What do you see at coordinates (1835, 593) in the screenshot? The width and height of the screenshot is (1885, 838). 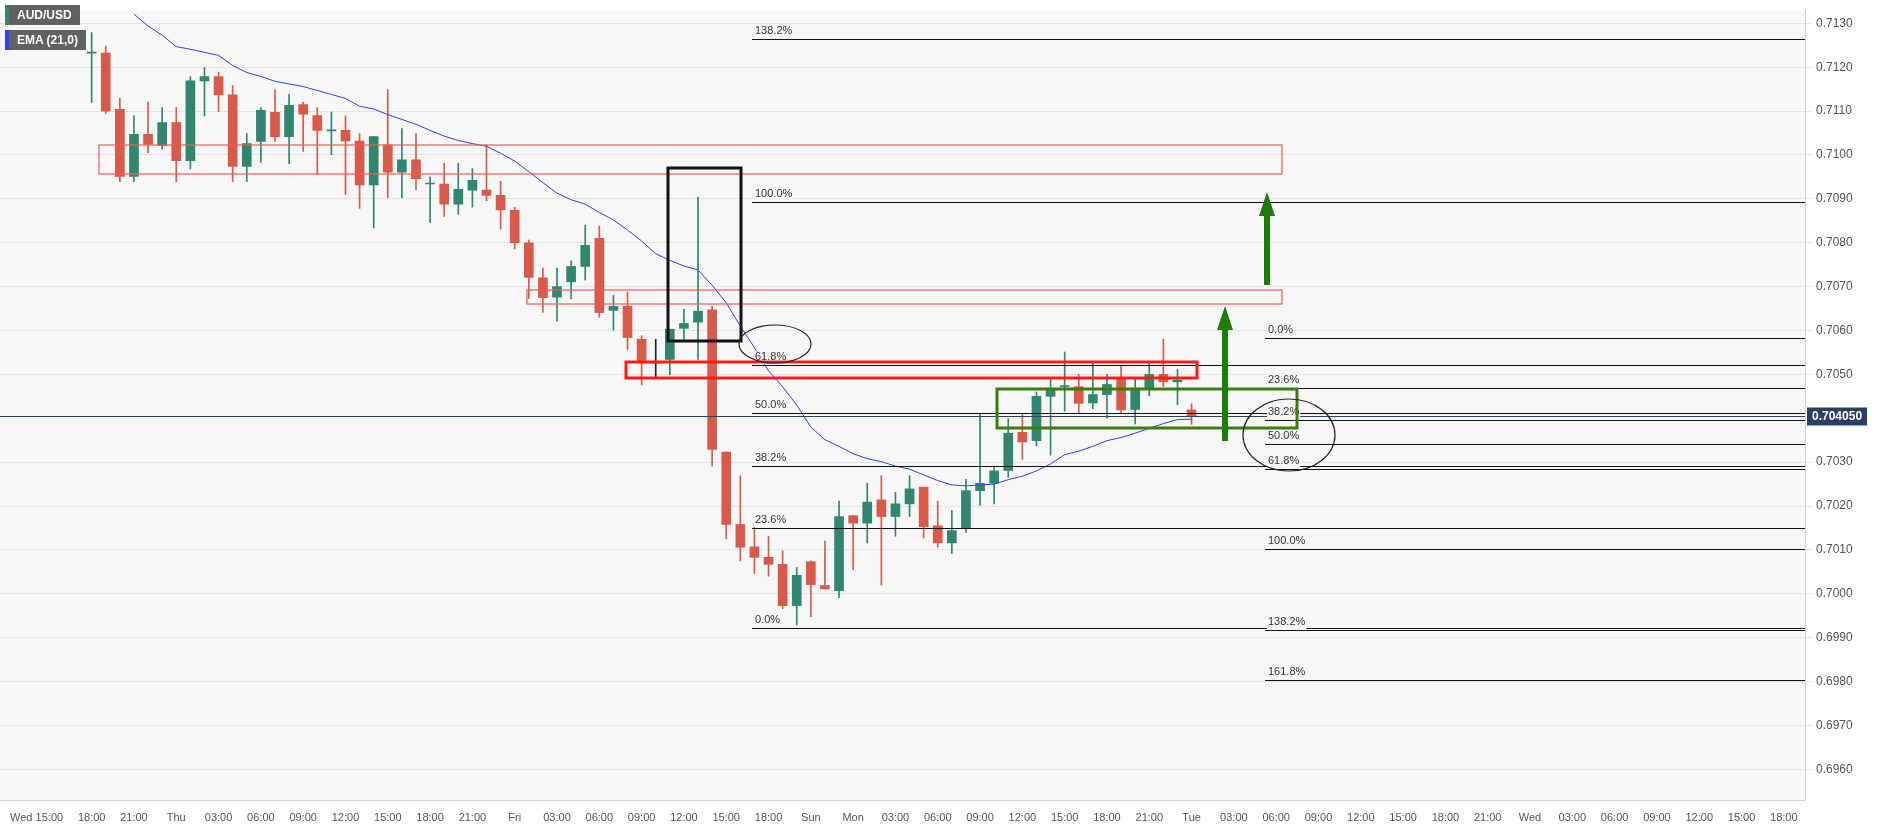 I see `y-tick-label: 0.7000` at bounding box center [1835, 593].